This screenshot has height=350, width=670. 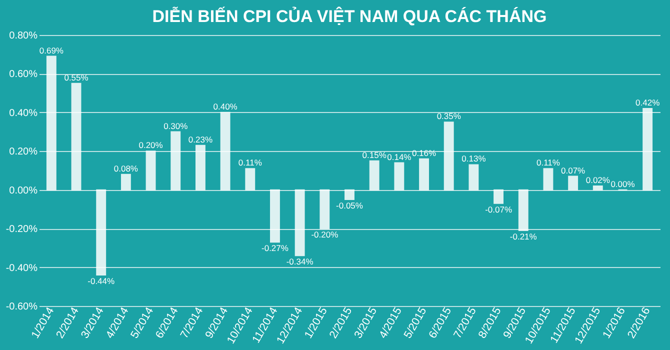 What do you see at coordinates (449, 116) in the screenshot?
I see `data-label: 0.35%` at bounding box center [449, 116].